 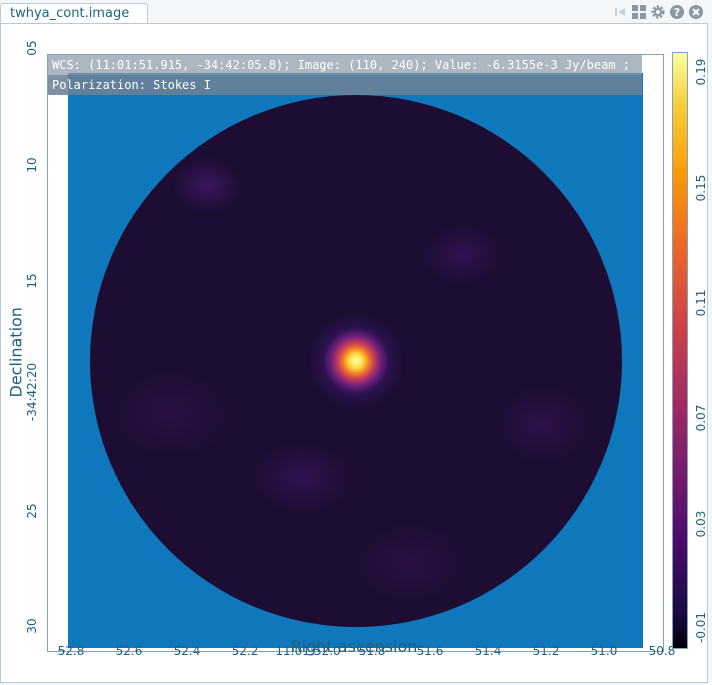 What do you see at coordinates (32, 392) in the screenshot?
I see `y-tick: -34:42:20` at bounding box center [32, 392].